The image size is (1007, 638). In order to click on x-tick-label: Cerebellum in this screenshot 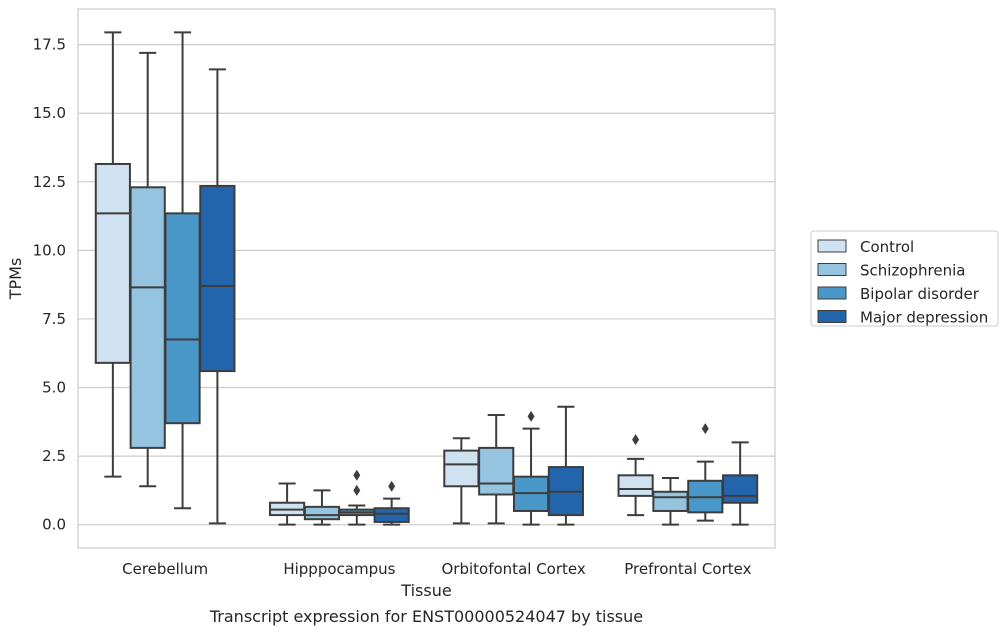, I will do `click(165, 569)`.